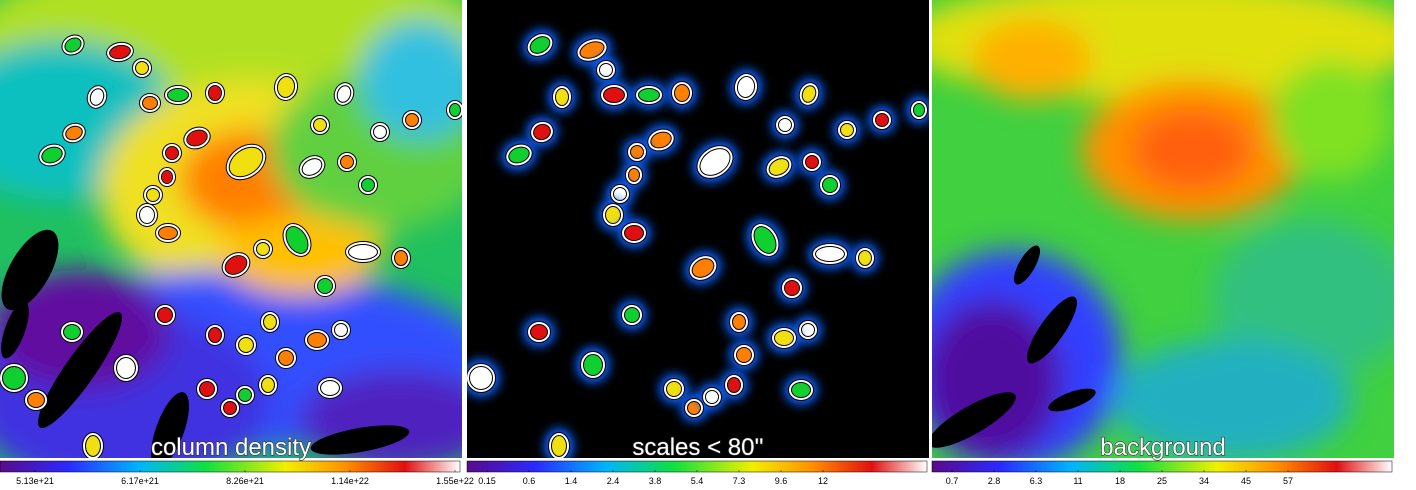  I want to click on colorbar-tick-label: 2.4, so click(613, 481).